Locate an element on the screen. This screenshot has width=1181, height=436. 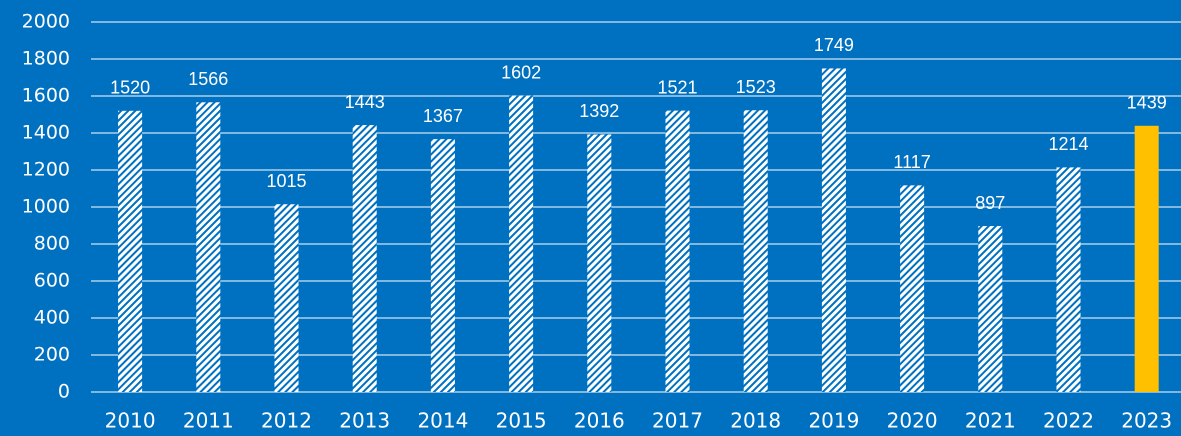
y-tick-label: 1400 is located at coordinates (46, 133).